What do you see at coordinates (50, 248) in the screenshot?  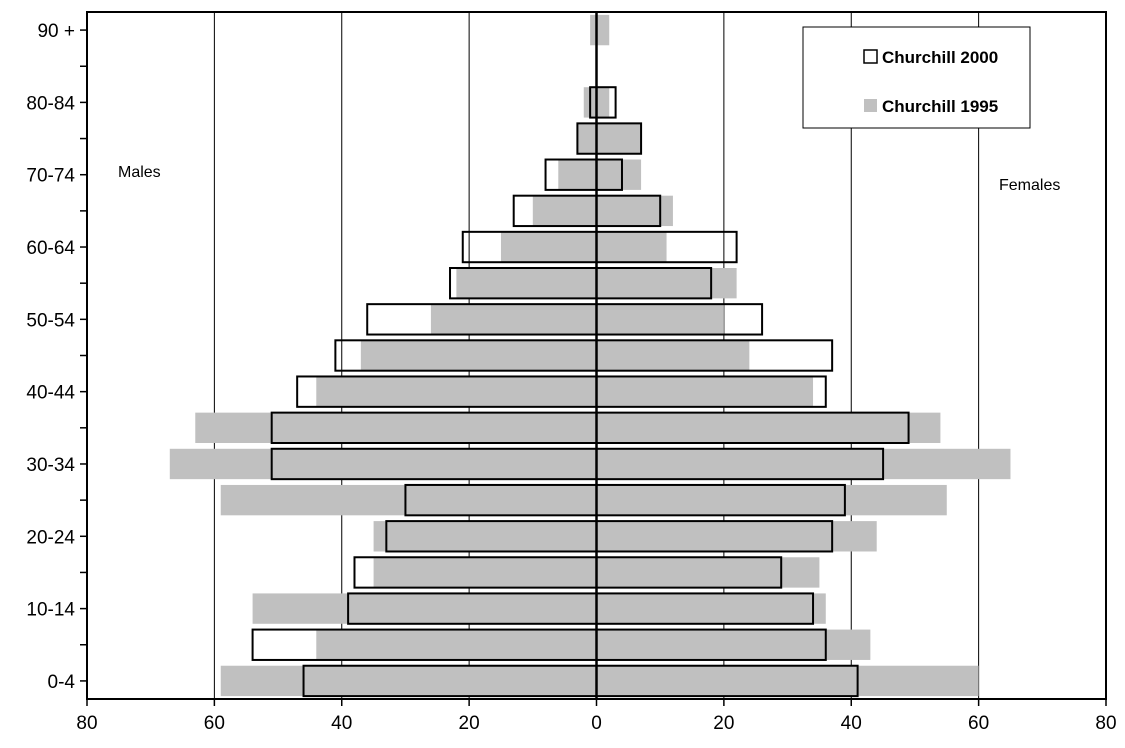 I see `y-tick-label: 60-64` at bounding box center [50, 248].